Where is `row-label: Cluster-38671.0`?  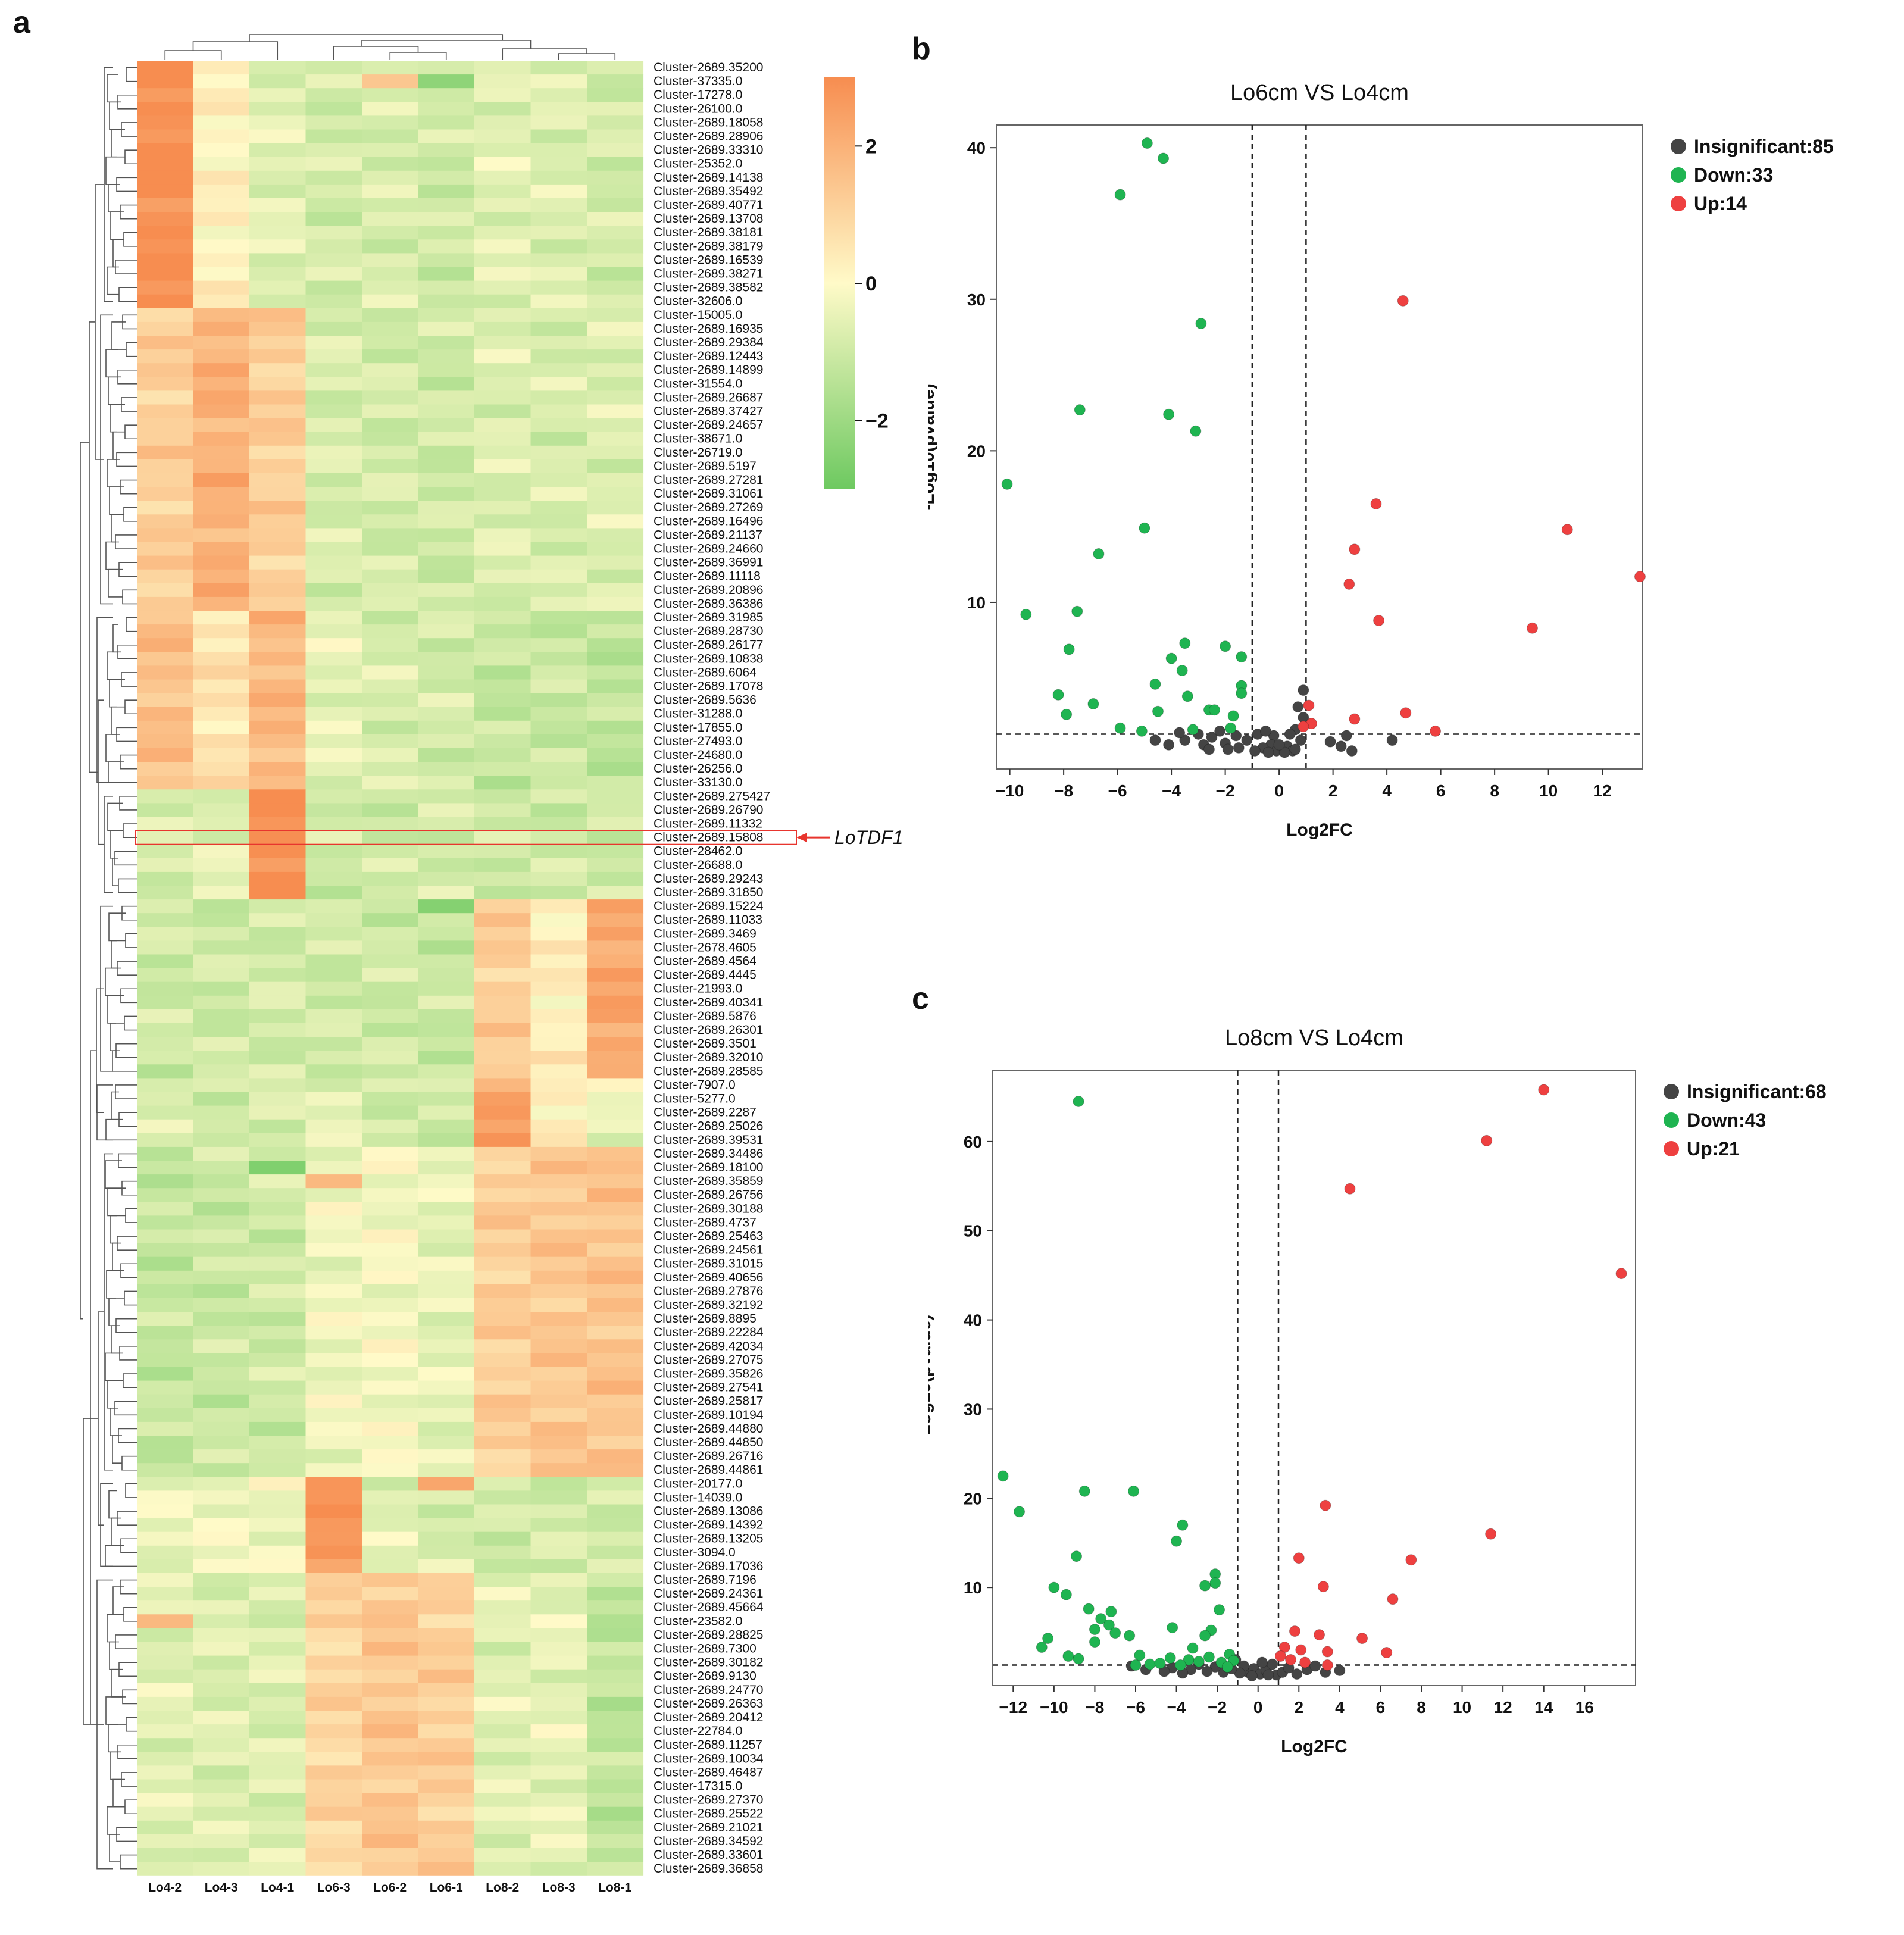
row-label: Cluster-38671.0 is located at coordinates (698, 439).